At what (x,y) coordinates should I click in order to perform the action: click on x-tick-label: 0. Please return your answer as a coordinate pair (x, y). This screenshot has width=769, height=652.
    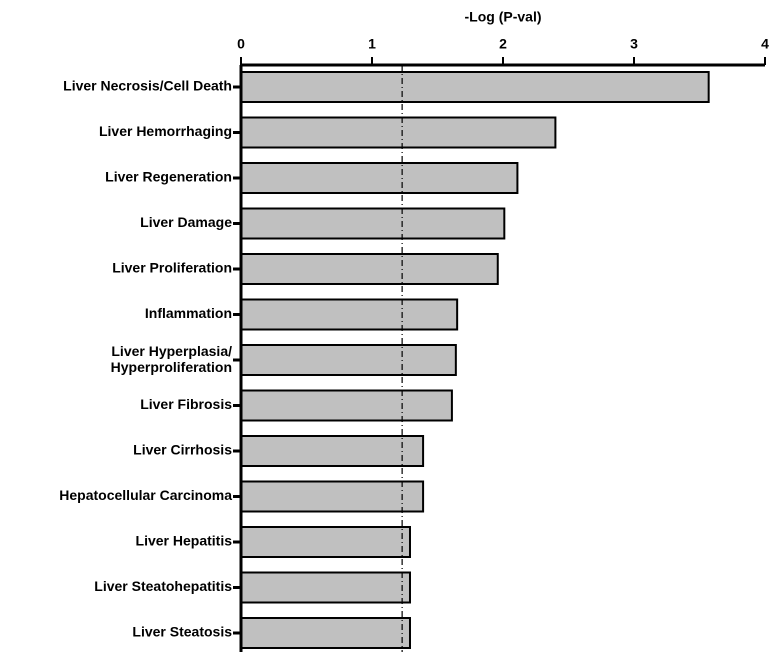
    Looking at the image, I should click on (241, 44).